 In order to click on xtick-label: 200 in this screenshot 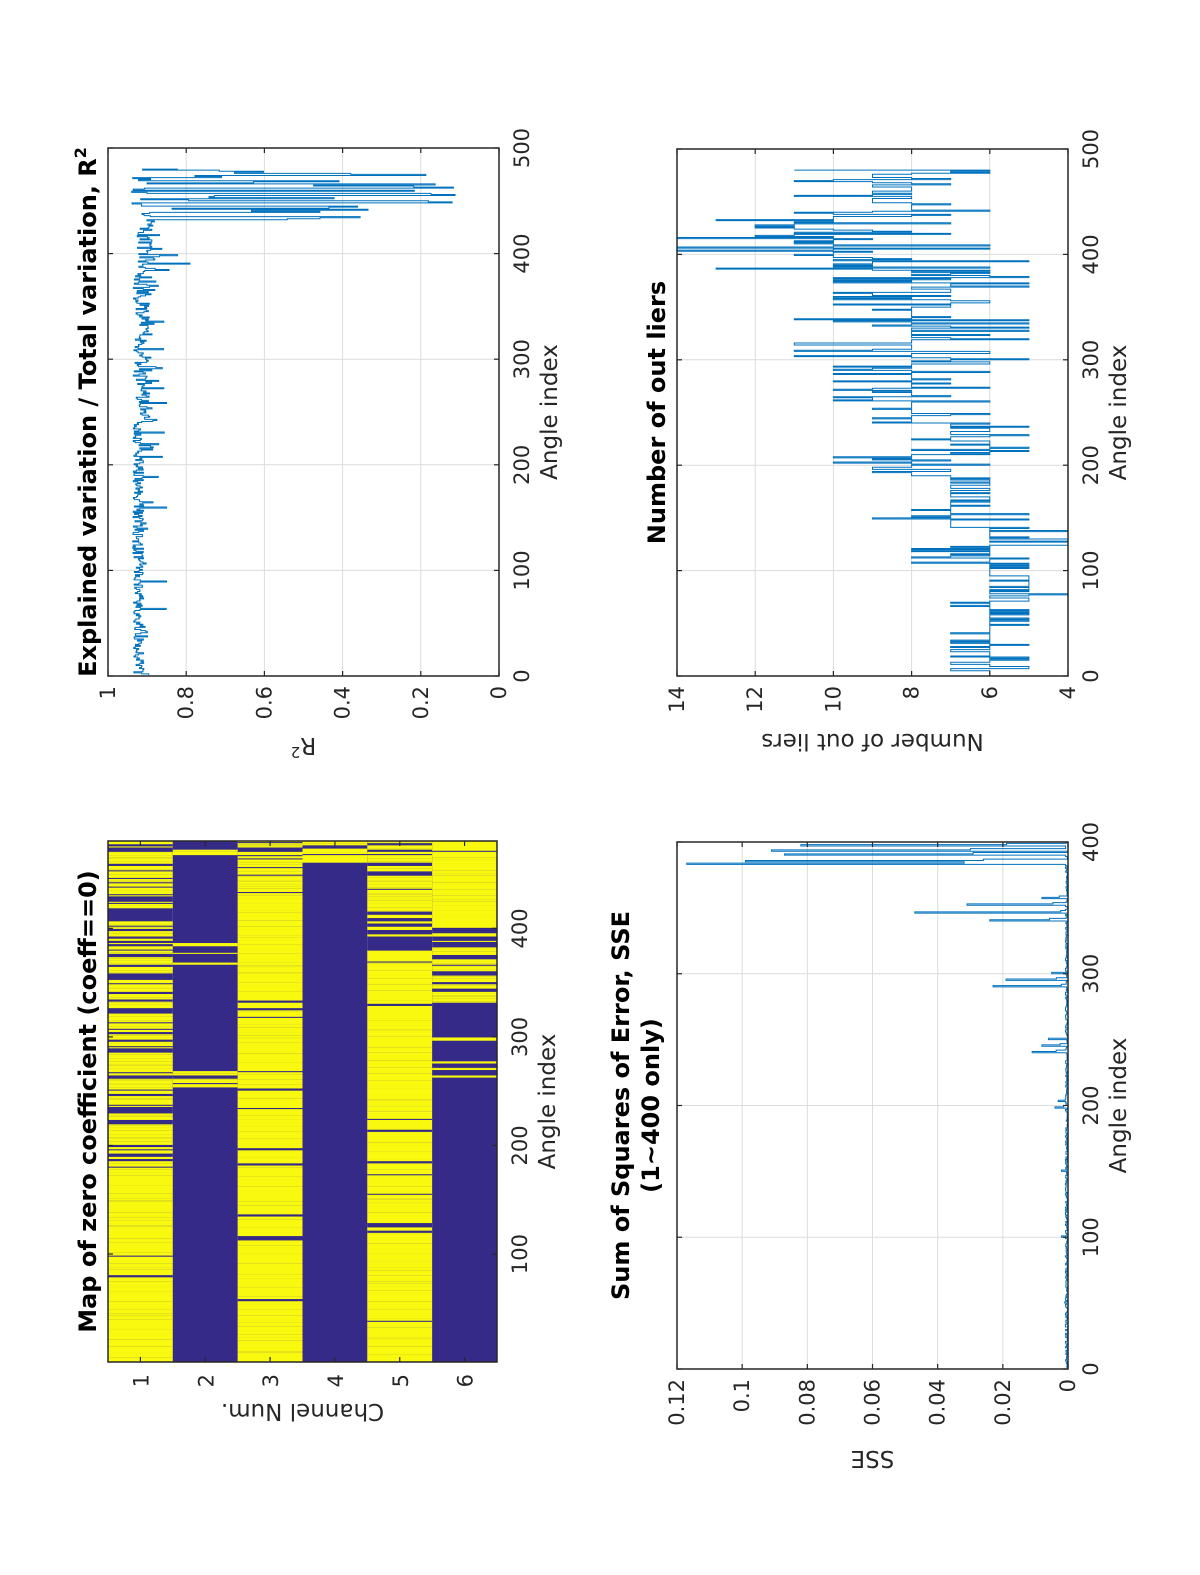, I will do `click(1091, 1105)`.